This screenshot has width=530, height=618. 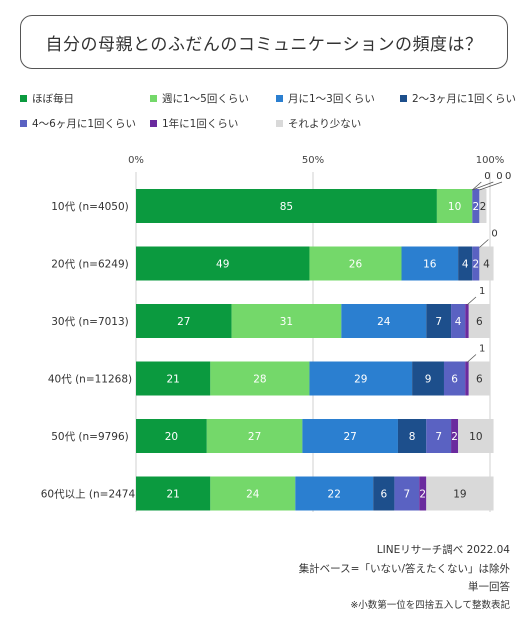 What do you see at coordinates (430, 605) in the screenshot?
I see `rounding-note: ※小数第一位を四捨五入して整数表記` at bounding box center [430, 605].